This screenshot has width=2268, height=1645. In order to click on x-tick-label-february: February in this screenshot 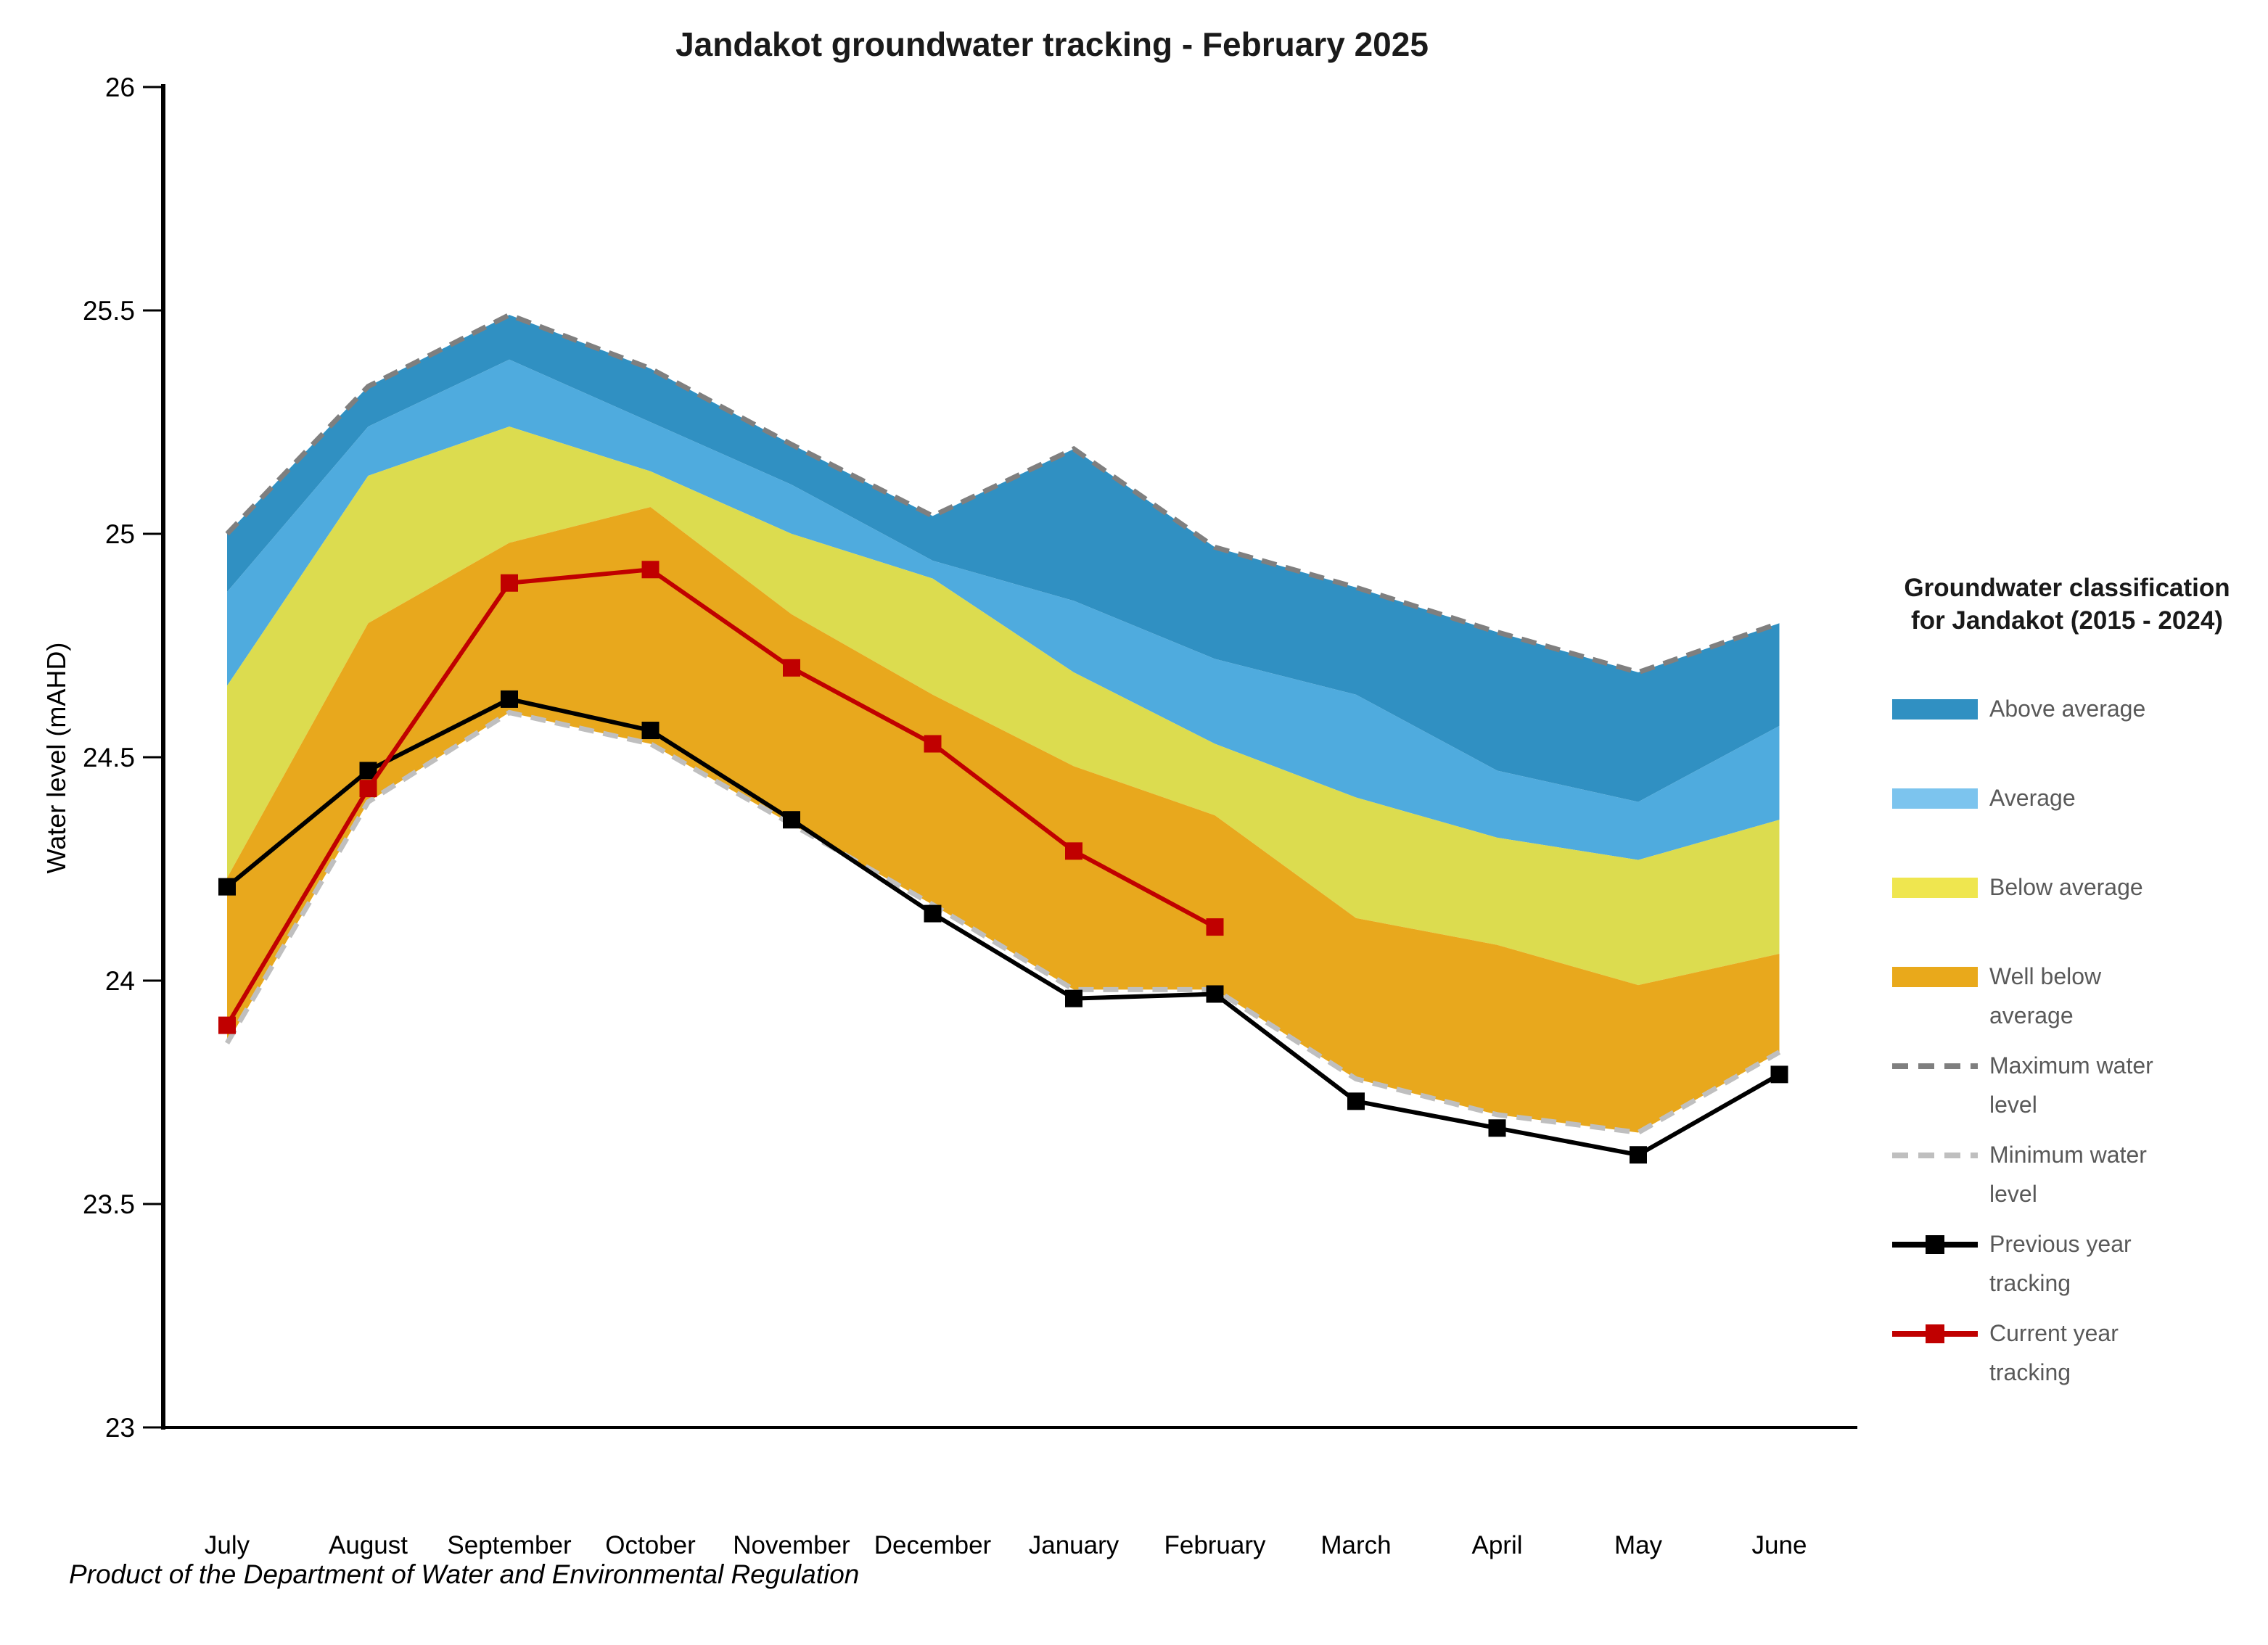, I will do `click(1215, 1545)`.